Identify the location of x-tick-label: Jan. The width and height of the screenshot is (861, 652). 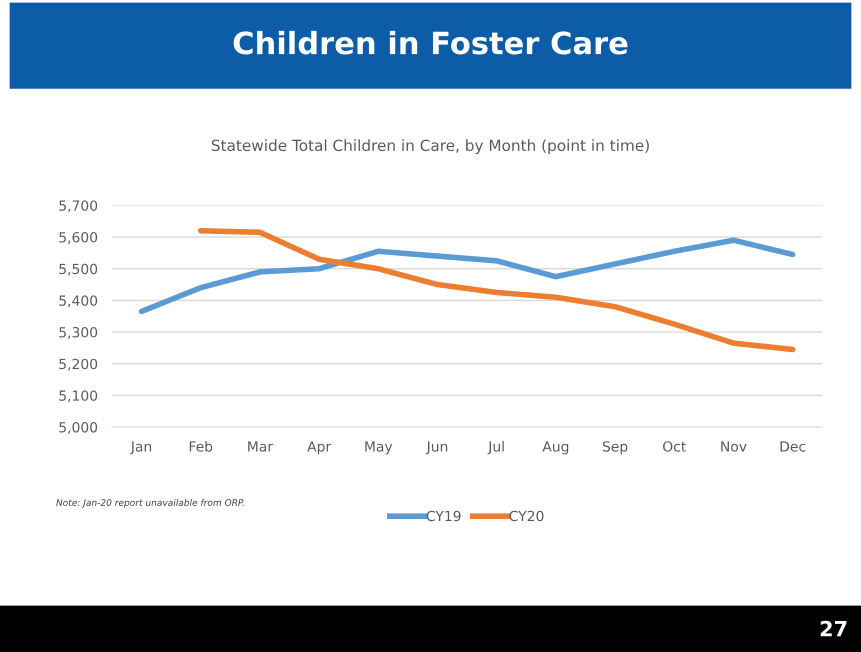
(141, 447).